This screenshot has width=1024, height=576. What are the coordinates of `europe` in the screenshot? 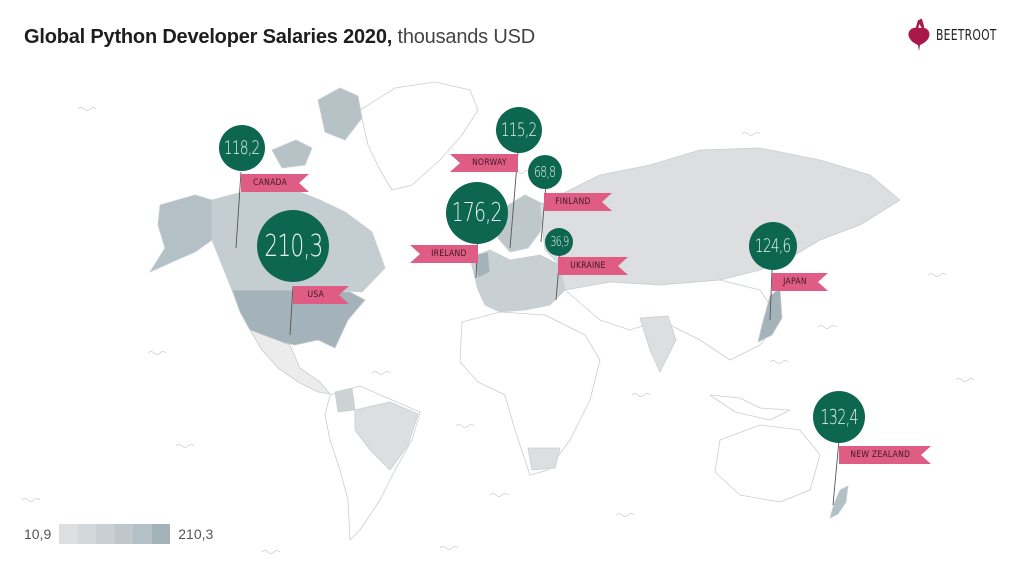 It's located at (517, 281).